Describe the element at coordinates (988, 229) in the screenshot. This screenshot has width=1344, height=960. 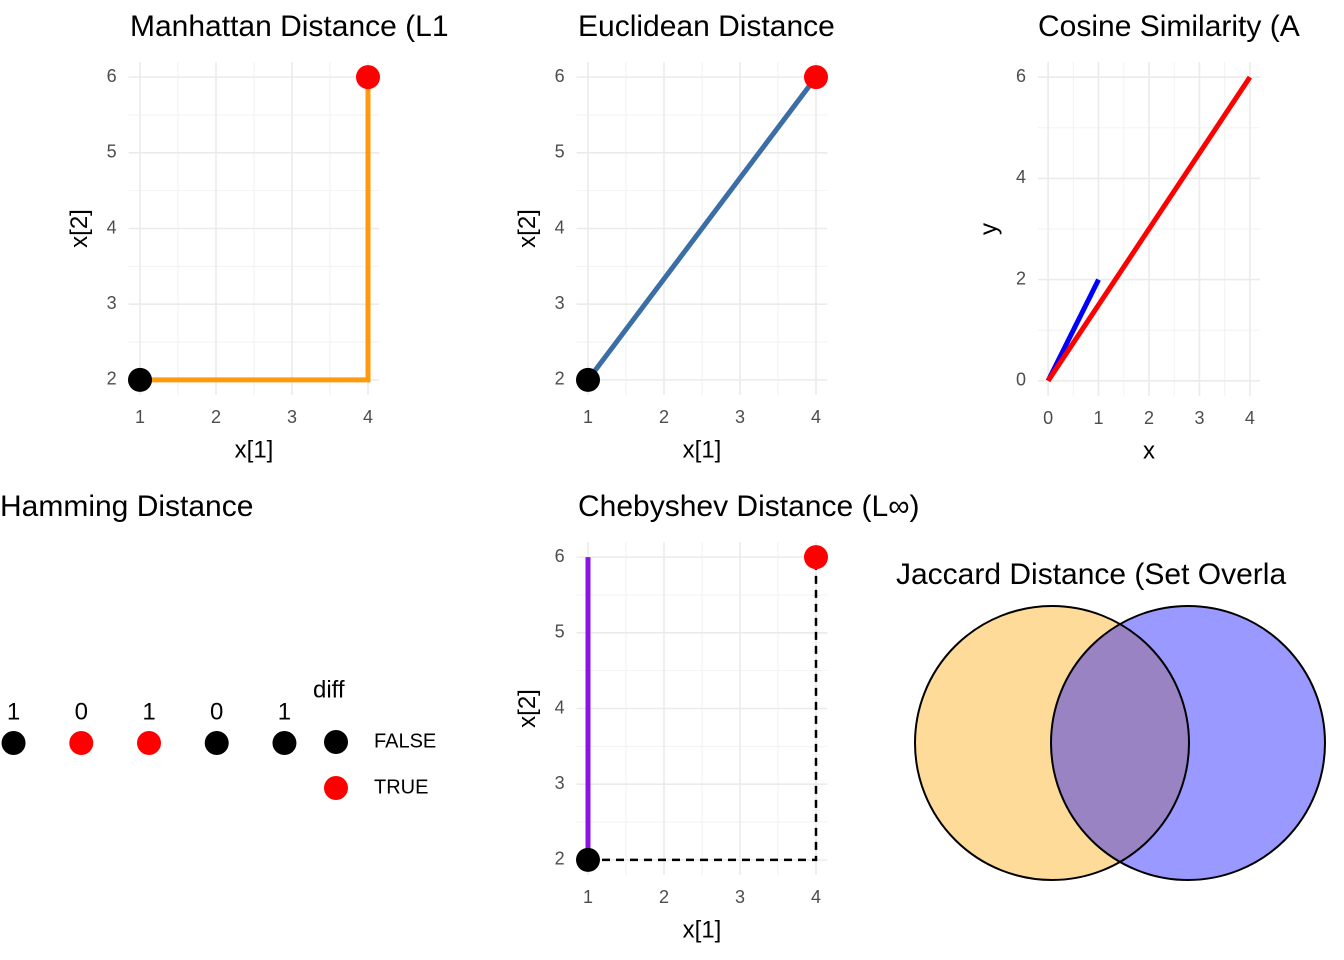
I see `y-axis-title: y` at that location.